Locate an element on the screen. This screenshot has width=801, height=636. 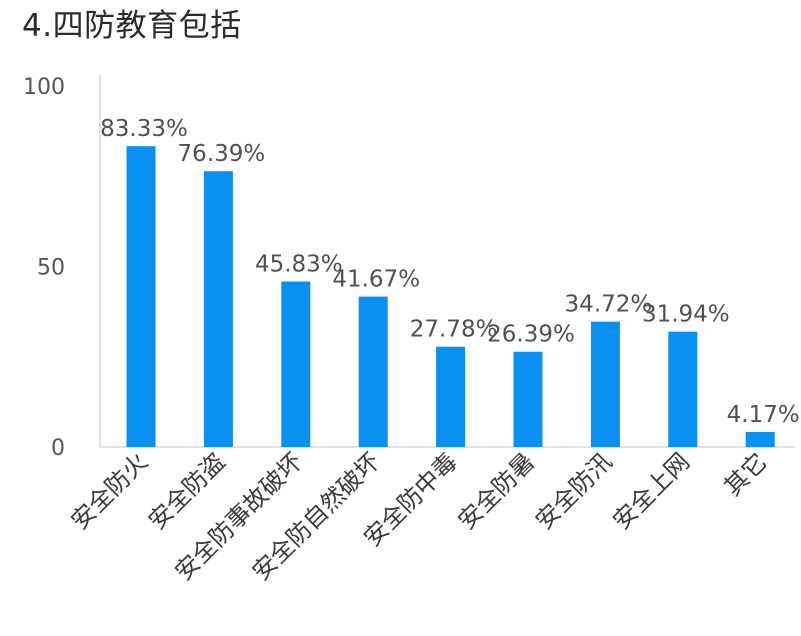
x-category-label: 安全防汛 is located at coordinates (574, 491).